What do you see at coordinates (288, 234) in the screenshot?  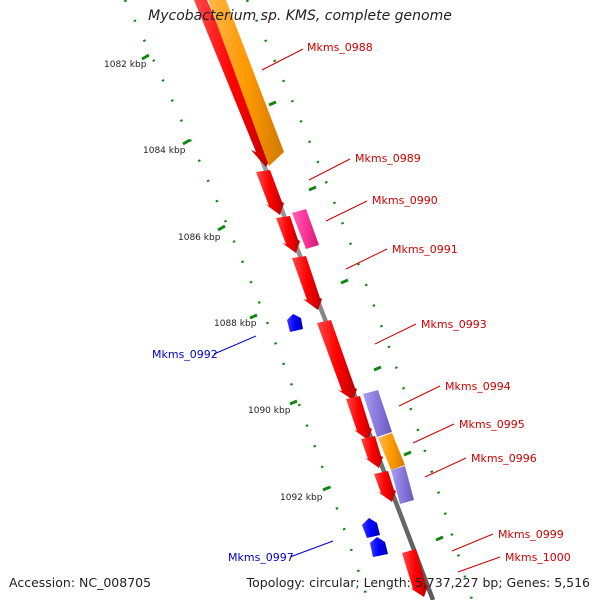 I see `gene-arrow-mkms-0990-red` at bounding box center [288, 234].